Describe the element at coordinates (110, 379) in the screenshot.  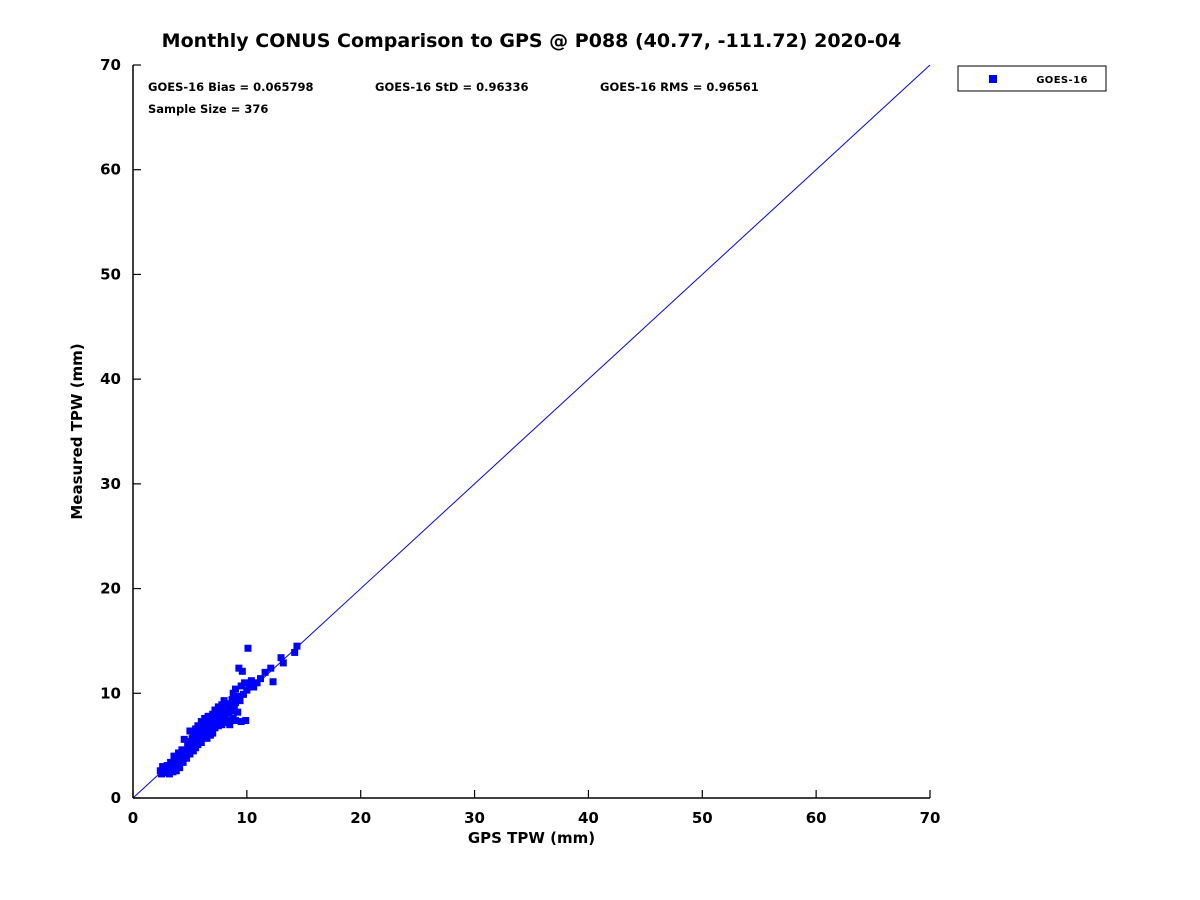
I see `y-tick-label: 40` at that location.